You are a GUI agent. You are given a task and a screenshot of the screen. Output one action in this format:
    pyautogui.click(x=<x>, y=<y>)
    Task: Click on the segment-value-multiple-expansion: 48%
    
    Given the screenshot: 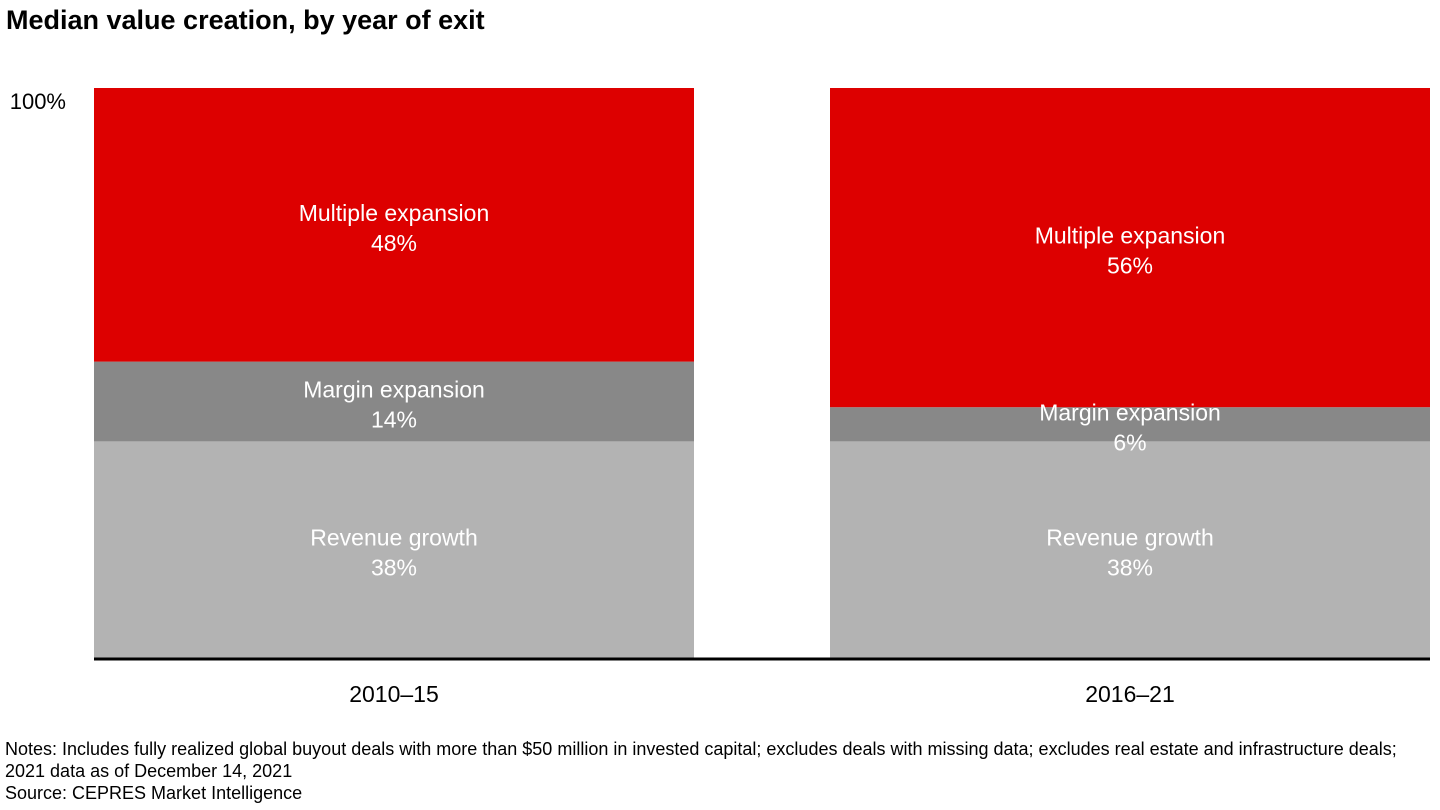 What is the action you would take?
    pyautogui.click(x=394, y=243)
    